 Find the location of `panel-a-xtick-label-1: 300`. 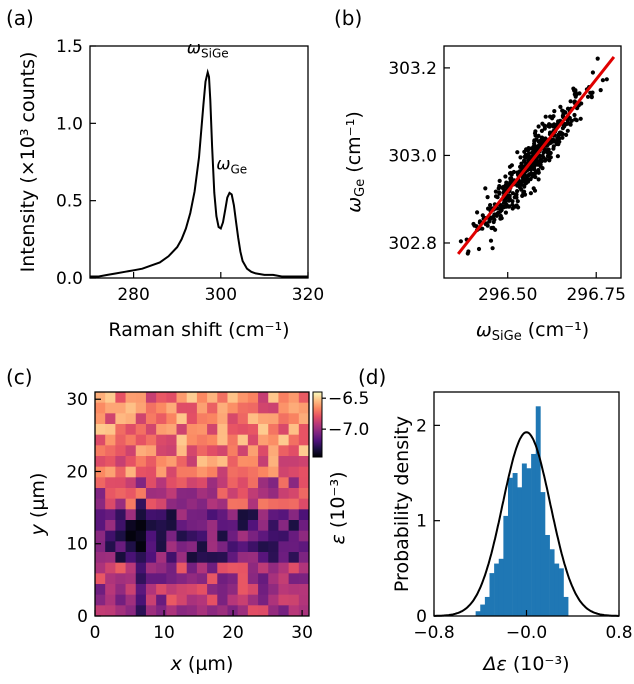

panel-a-xtick-label-1: 300 is located at coordinates (221, 295).